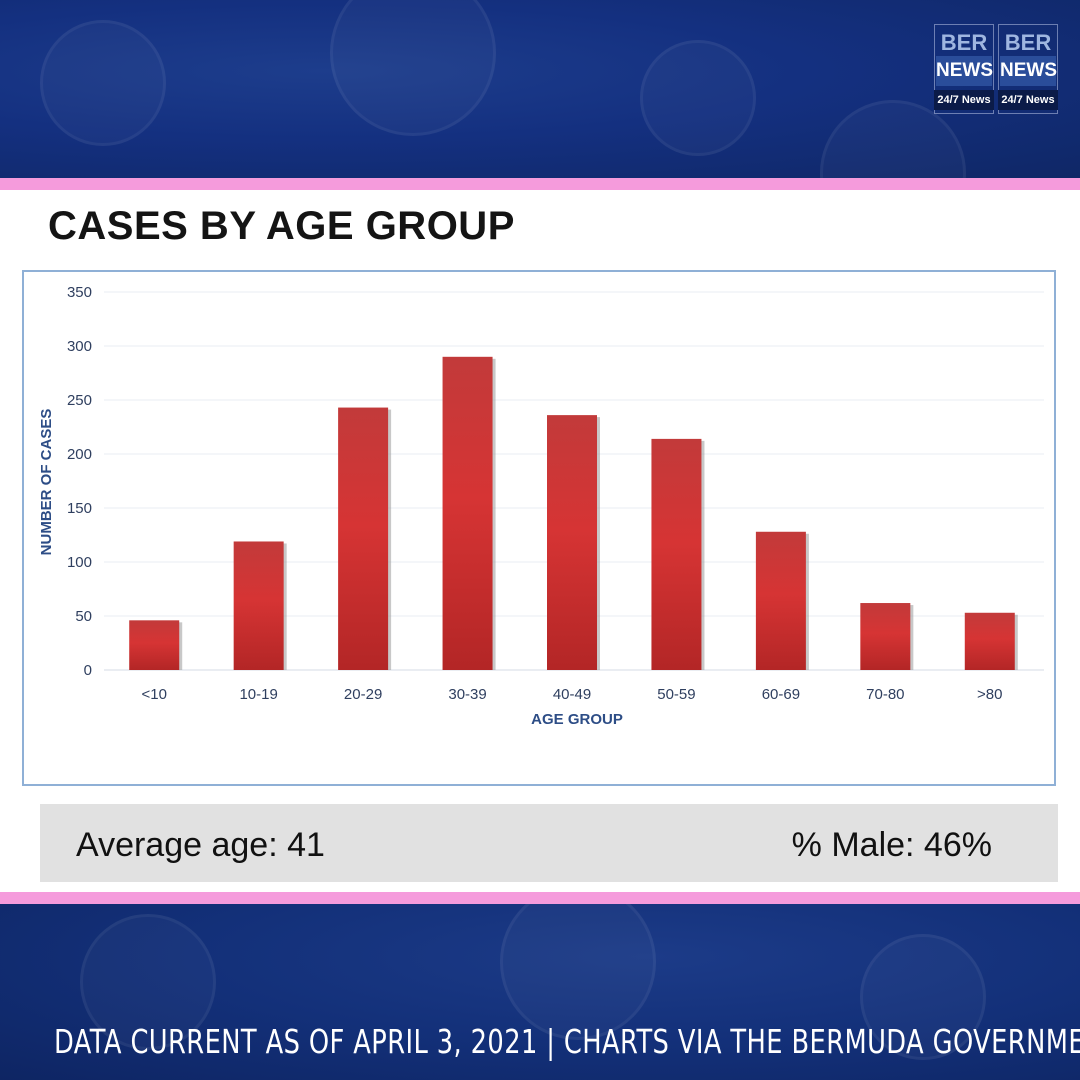 The width and height of the screenshot is (1080, 1080). I want to click on x-tick-label: 10-19, so click(258, 694).